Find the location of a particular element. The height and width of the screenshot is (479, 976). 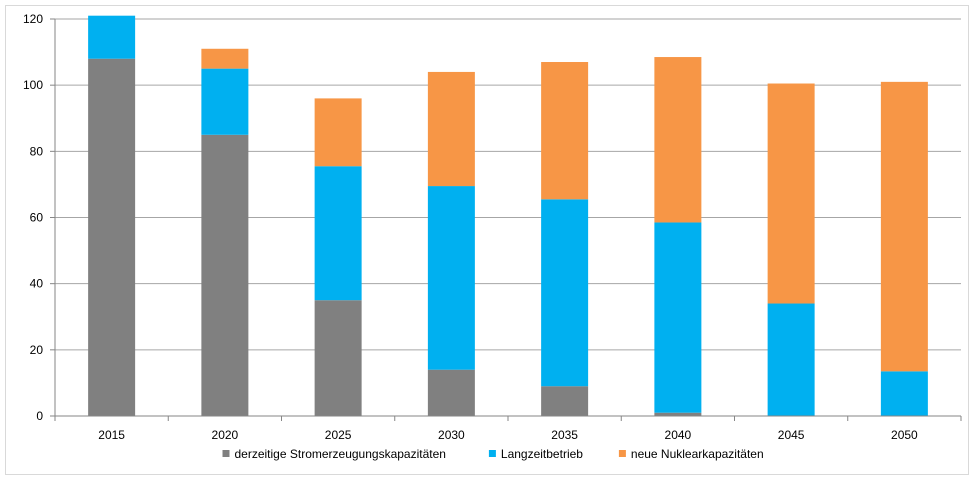

x-tick-label: 2030 is located at coordinates (451, 435).